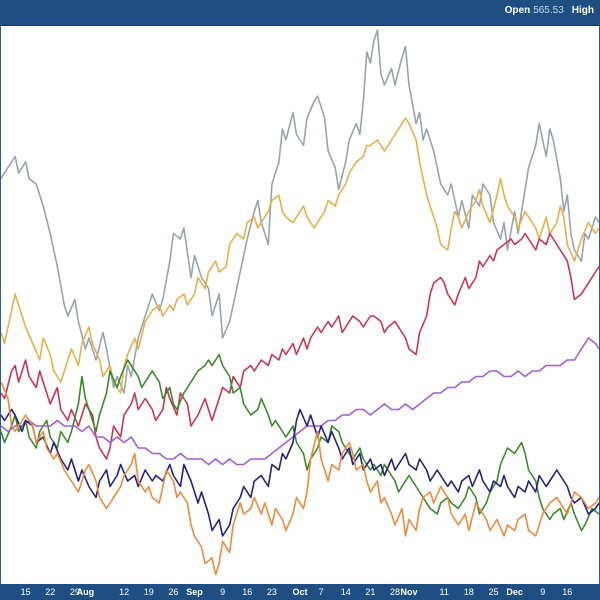 This screenshot has width=600, height=600. I want to click on x-tick-label: 29, so click(75, 592).